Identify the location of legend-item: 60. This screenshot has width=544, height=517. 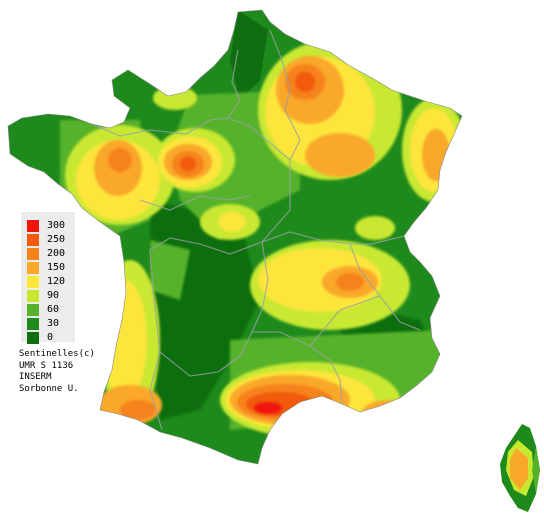
(50, 310).